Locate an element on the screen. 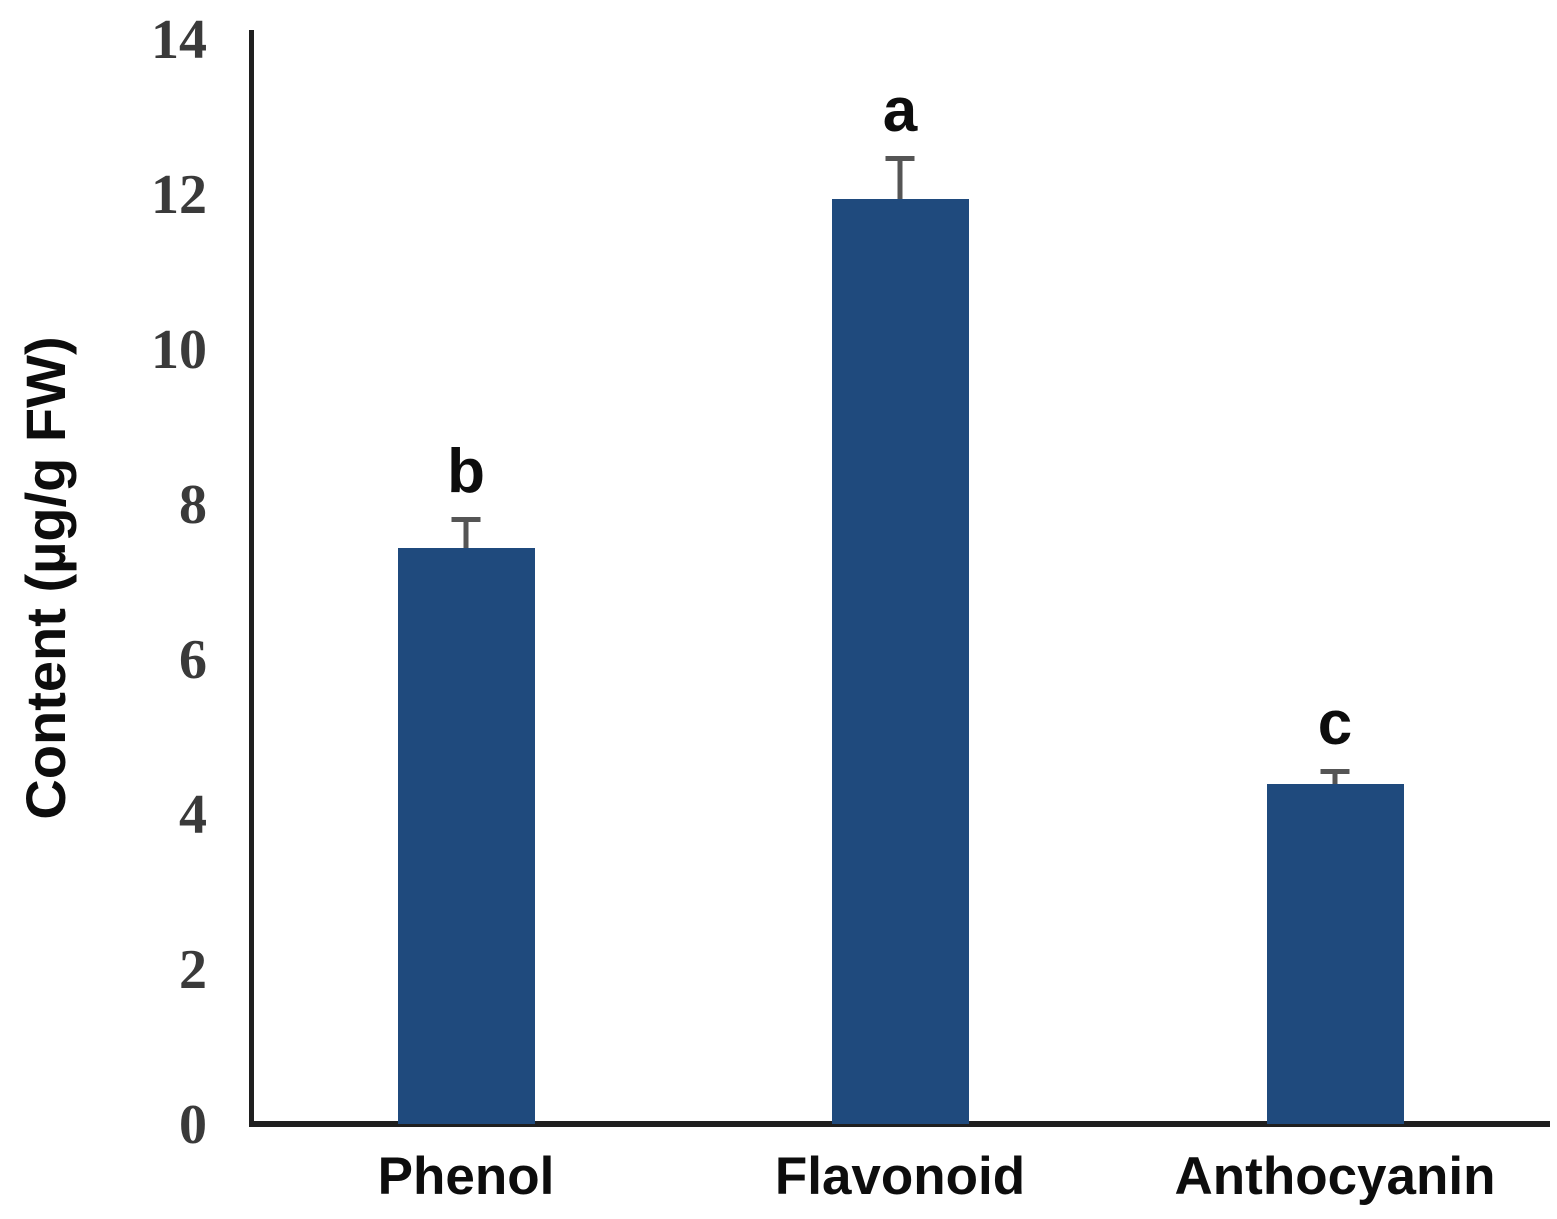 The image size is (1557, 1219). y-tick-label-14: 14 is located at coordinates (179, 40).